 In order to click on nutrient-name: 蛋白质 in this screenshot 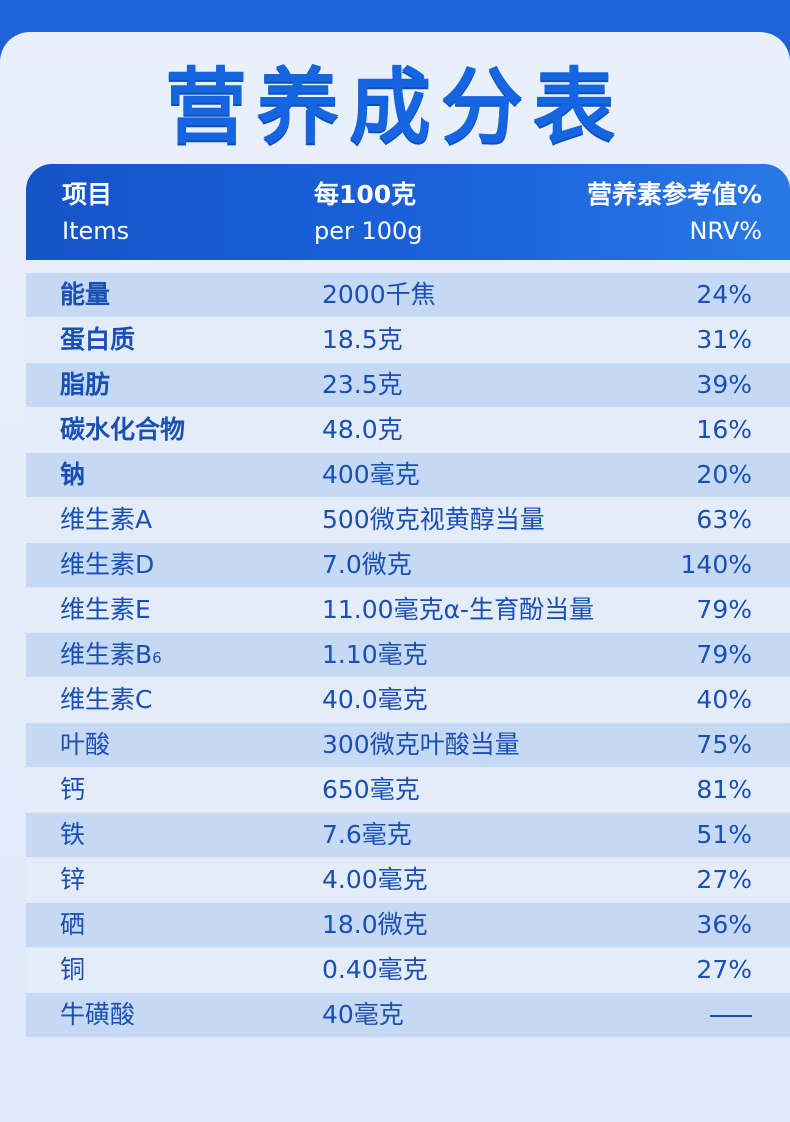, I will do `click(97, 340)`.